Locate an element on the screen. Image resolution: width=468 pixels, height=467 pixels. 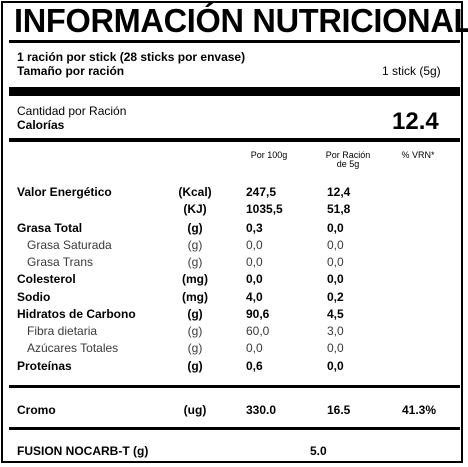
rule-top is located at coordinates (234, 41).